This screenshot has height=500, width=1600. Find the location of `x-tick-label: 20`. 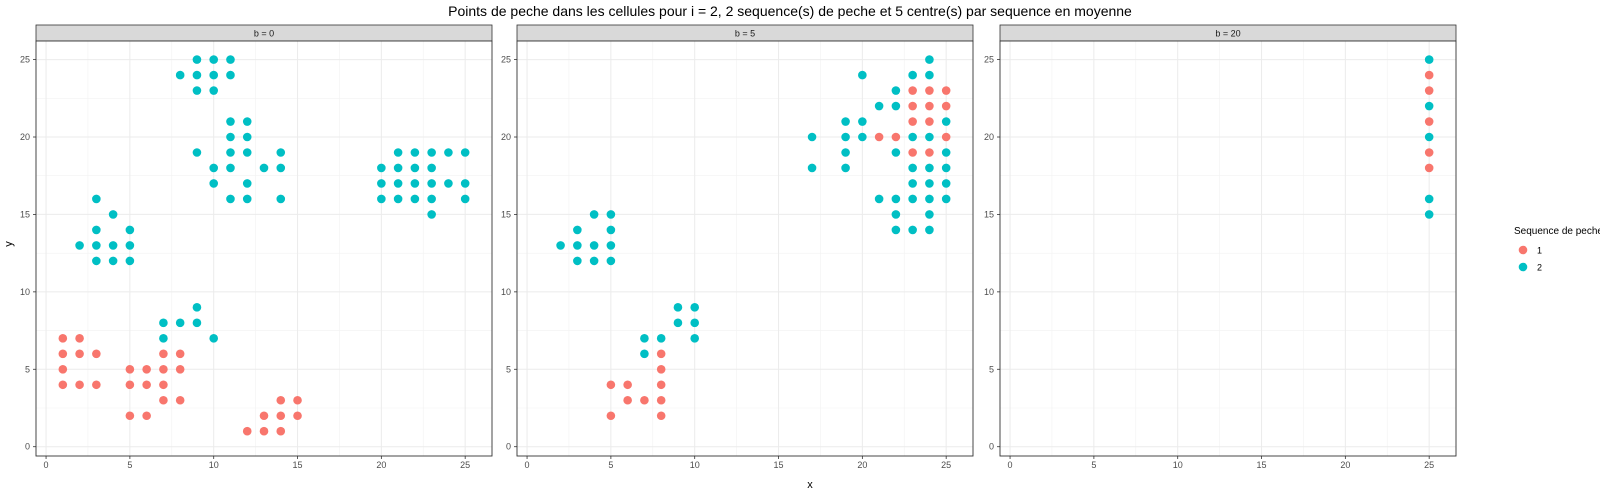

x-tick-label: 20 is located at coordinates (381, 465).